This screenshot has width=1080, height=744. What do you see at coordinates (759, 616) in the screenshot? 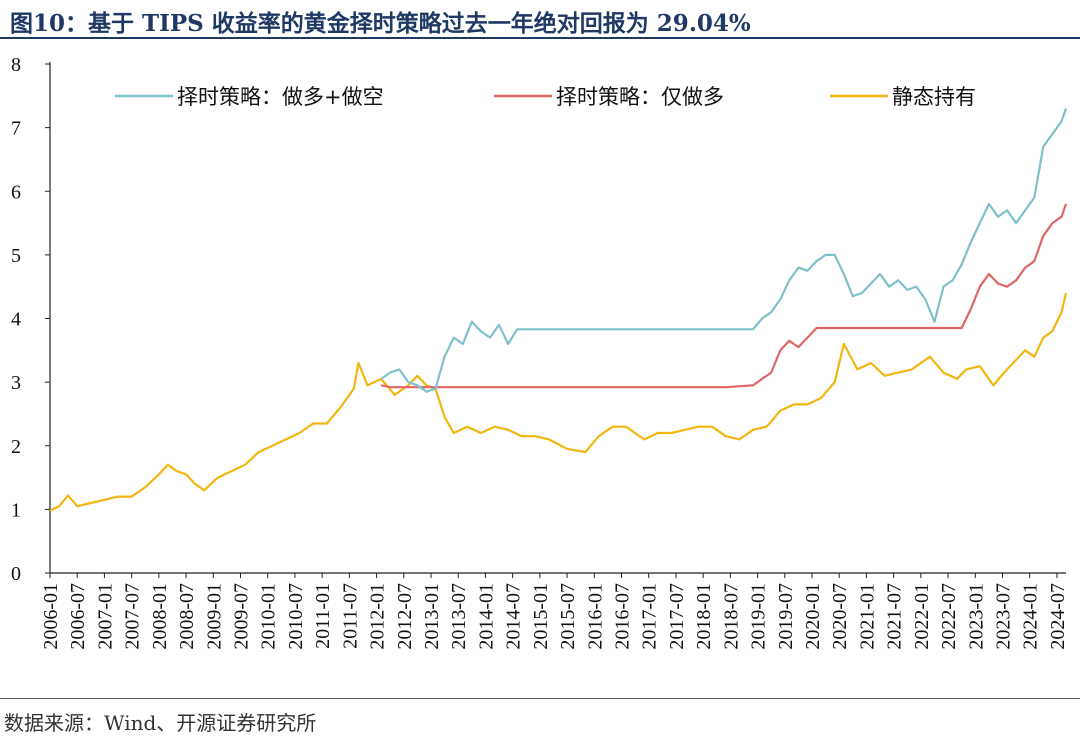
I see `x-tick-label: 2019-01` at bounding box center [759, 616].